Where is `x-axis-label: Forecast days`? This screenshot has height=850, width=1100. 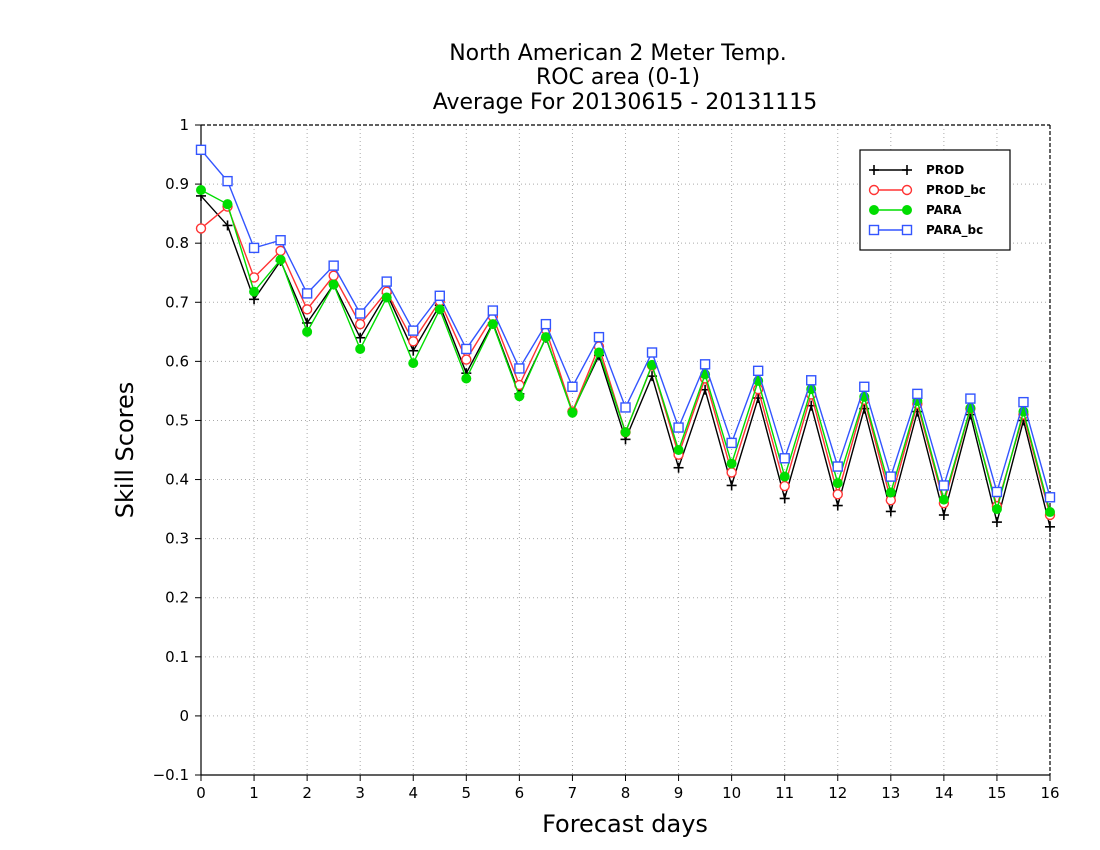 x-axis-label: Forecast days is located at coordinates (625, 824).